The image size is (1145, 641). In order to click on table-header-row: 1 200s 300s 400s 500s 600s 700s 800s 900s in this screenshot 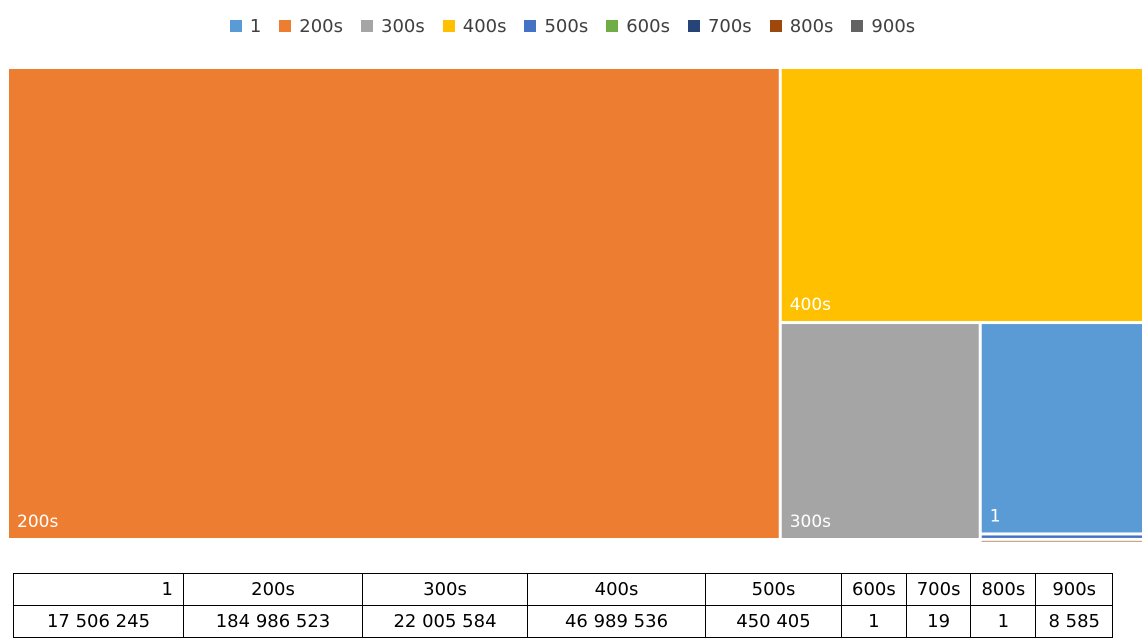, I will do `click(563, 589)`.